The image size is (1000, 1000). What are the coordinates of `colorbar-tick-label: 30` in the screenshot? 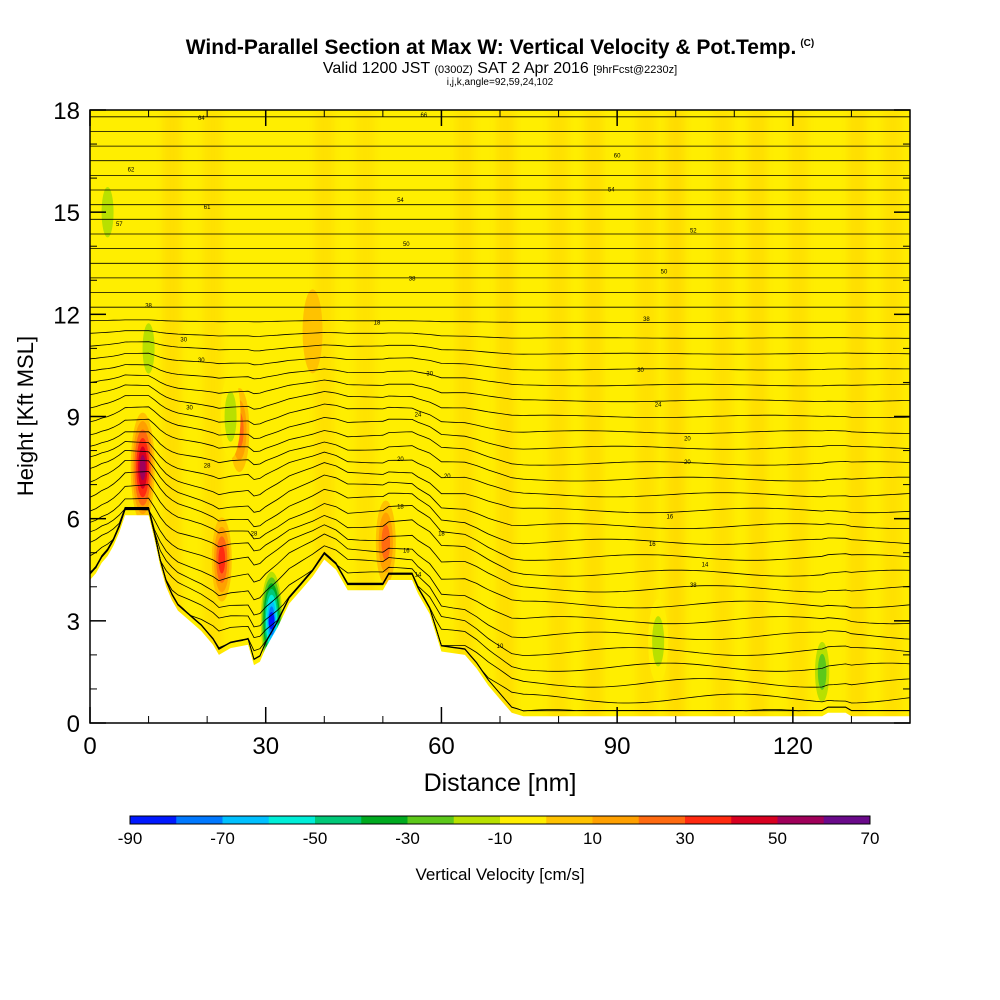 It's located at (685, 838).